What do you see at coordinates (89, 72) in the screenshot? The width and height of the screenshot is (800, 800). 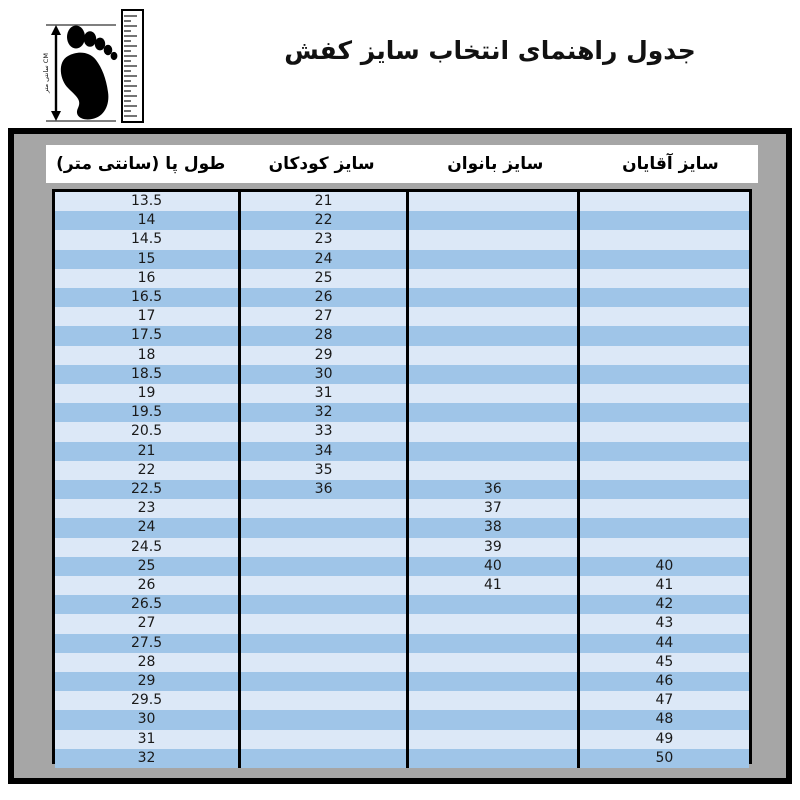 I see `footprint-icon` at bounding box center [89, 72].